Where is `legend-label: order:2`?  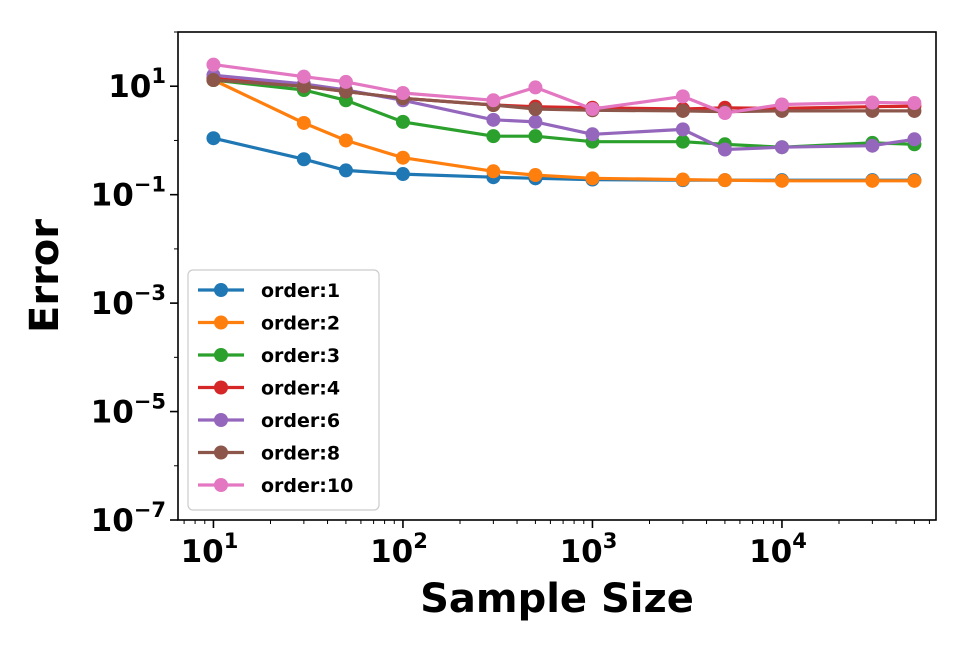
legend-label: order:2 is located at coordinates (300, 324).